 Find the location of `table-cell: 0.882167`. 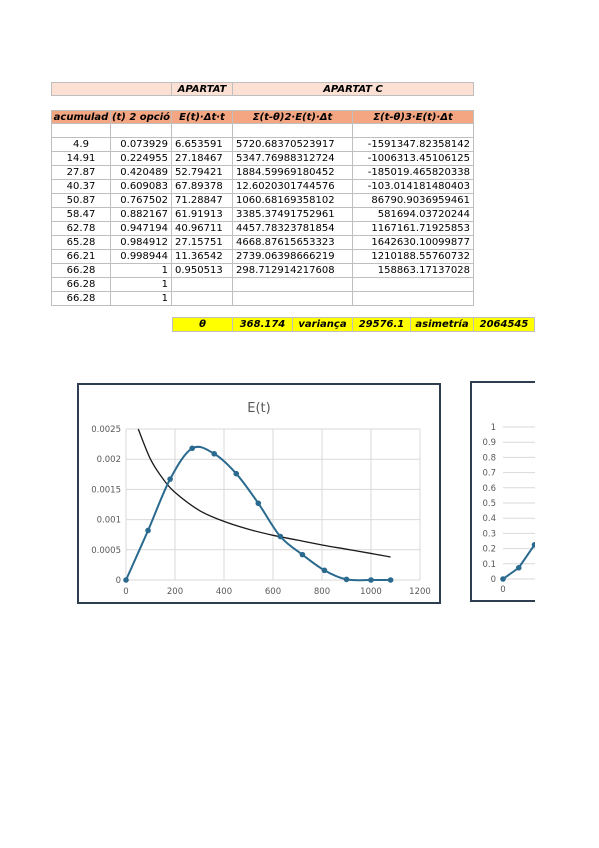

table-cell: 0.882167 is located at coordinates (141, 215).